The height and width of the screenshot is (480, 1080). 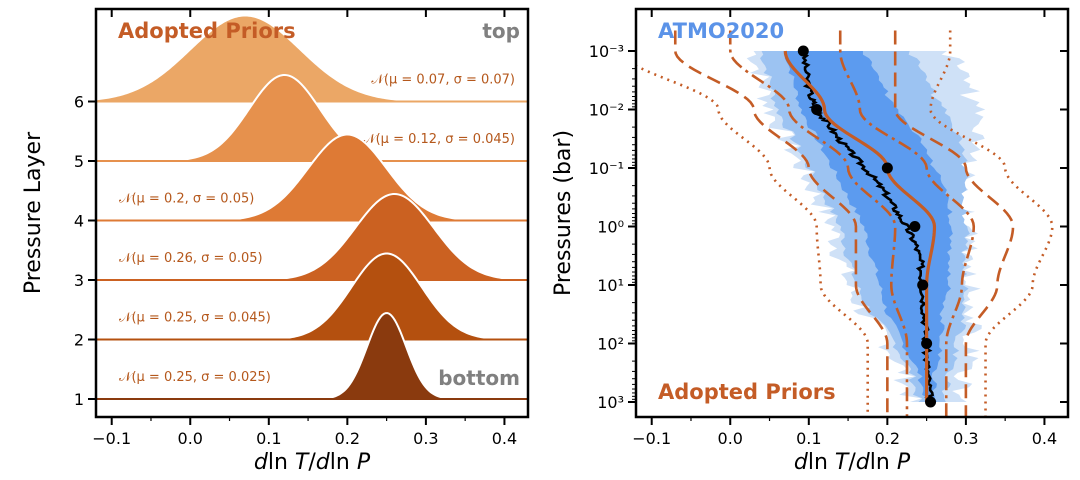 I want to click on atmo-label: ATMO2020, so click(x=721, y=31).